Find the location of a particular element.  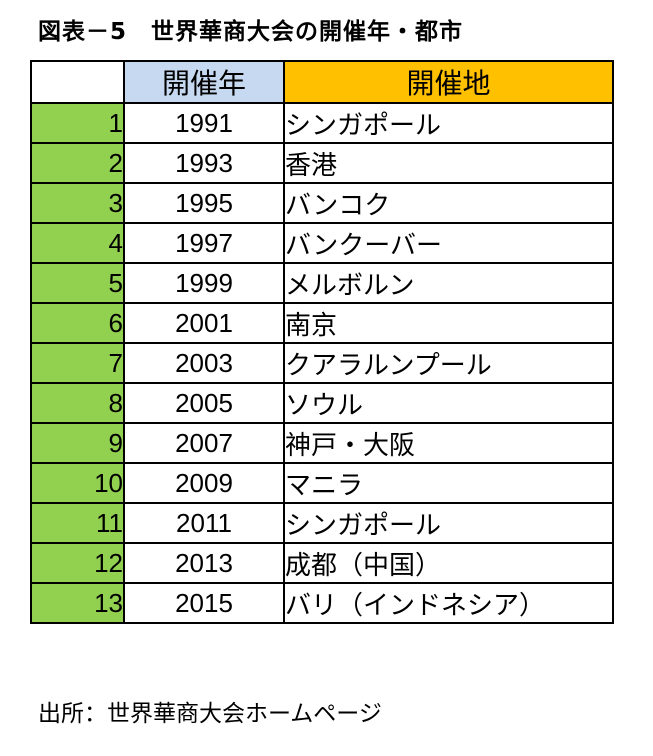

table-row: 7 2003 クアラルンプール is located at coordinates (322, 363).